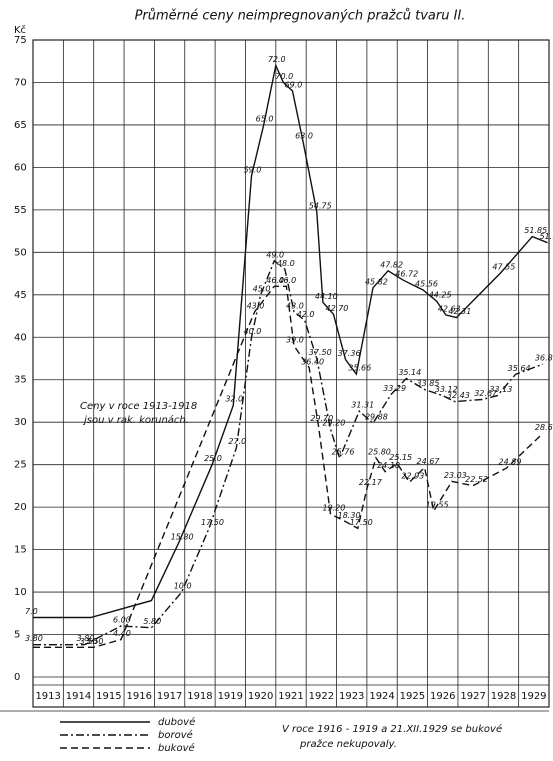 The width and height of the screenshot is (553, 761). What do you see at coordinates (20, 592) in the screenshot?
I see `y-tick-label: 10` at bounding box center [20, 592].